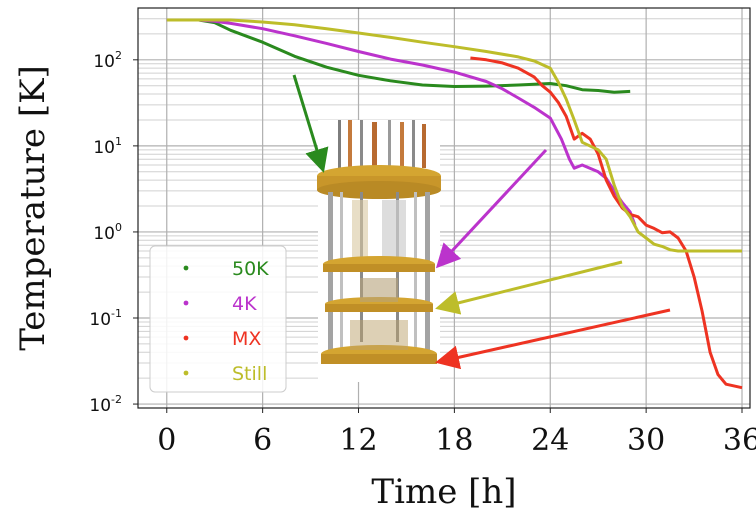 The image size is (756, 521). I want to click on legend: 50K 4K MX Still, so click(218, 319).